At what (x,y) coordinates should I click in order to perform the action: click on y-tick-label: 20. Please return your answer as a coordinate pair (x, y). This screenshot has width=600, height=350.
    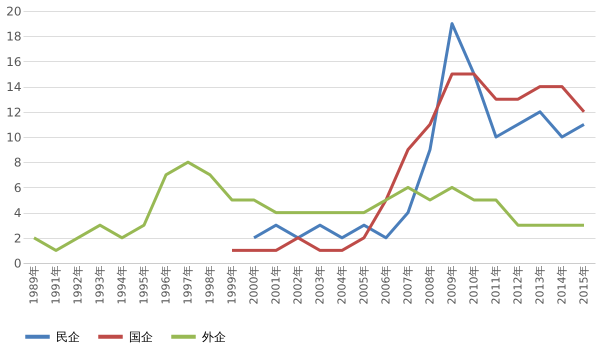
    Looking at the image, I should click on (14, 11).